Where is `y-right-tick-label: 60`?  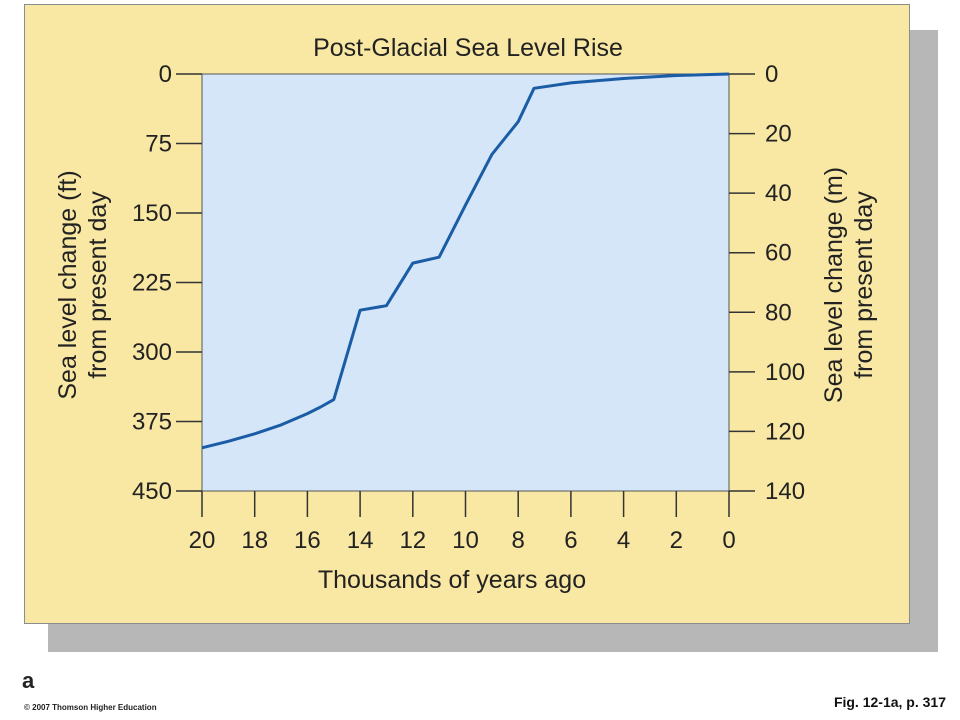 y-right-tick-label: 60 is located at coordinates (778, 253).